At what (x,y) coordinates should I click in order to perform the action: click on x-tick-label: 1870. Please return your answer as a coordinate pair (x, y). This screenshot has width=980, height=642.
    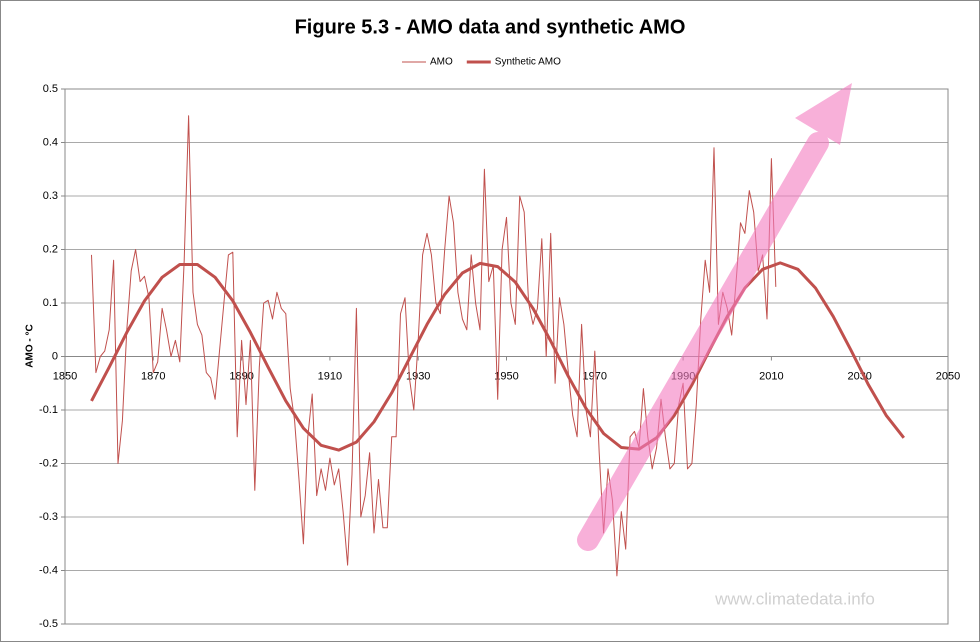
    Looking at the image, I should click on (153, 376).